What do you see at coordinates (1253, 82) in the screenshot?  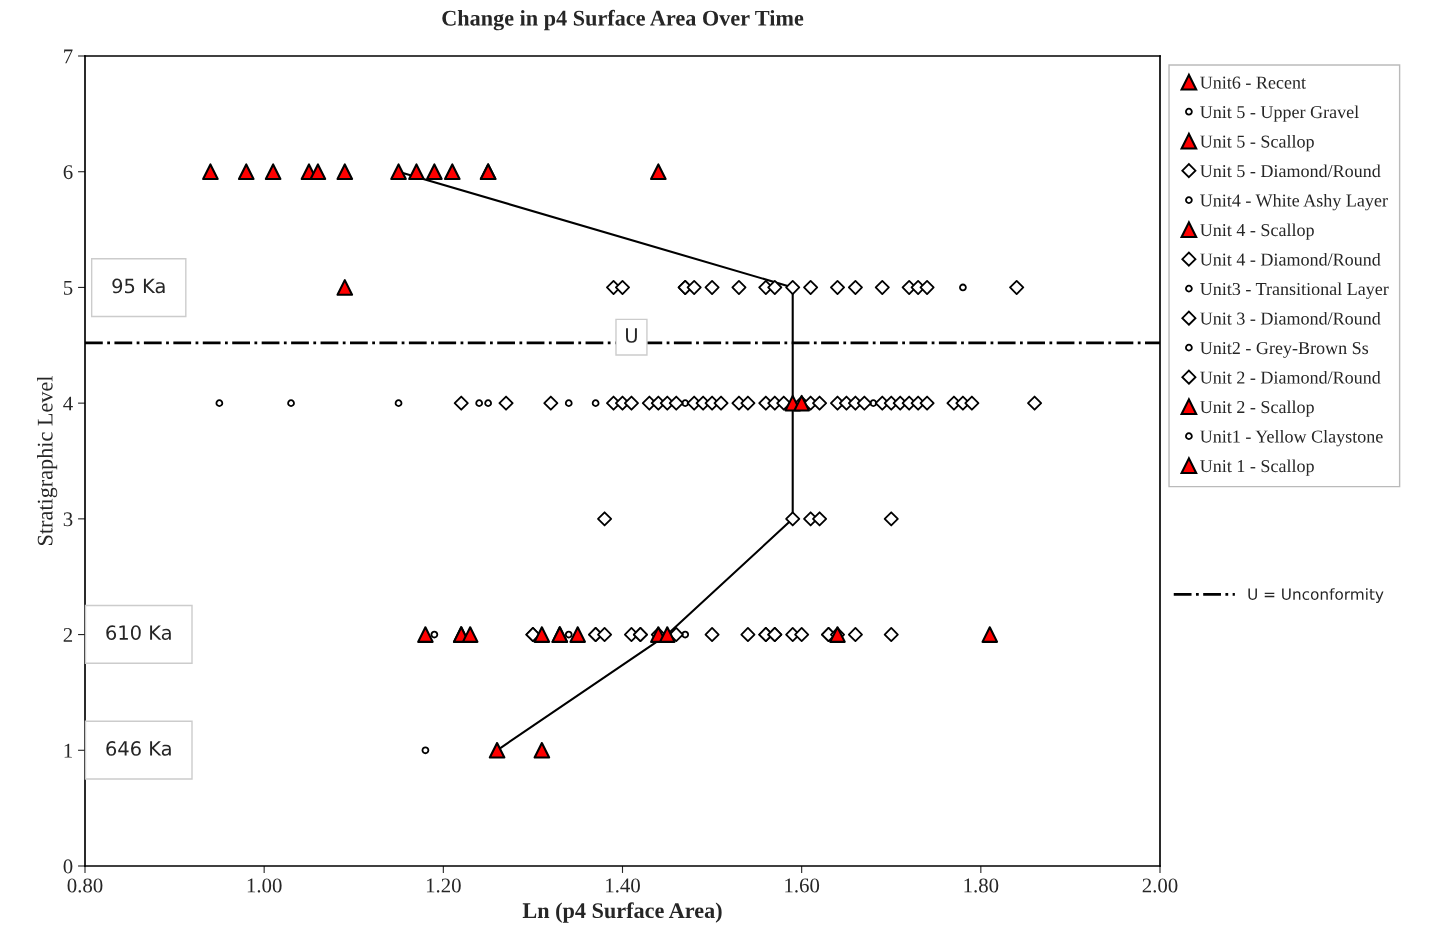 I see `legend-label: Unit6 - Recent` at bounding box center [1253, 82].